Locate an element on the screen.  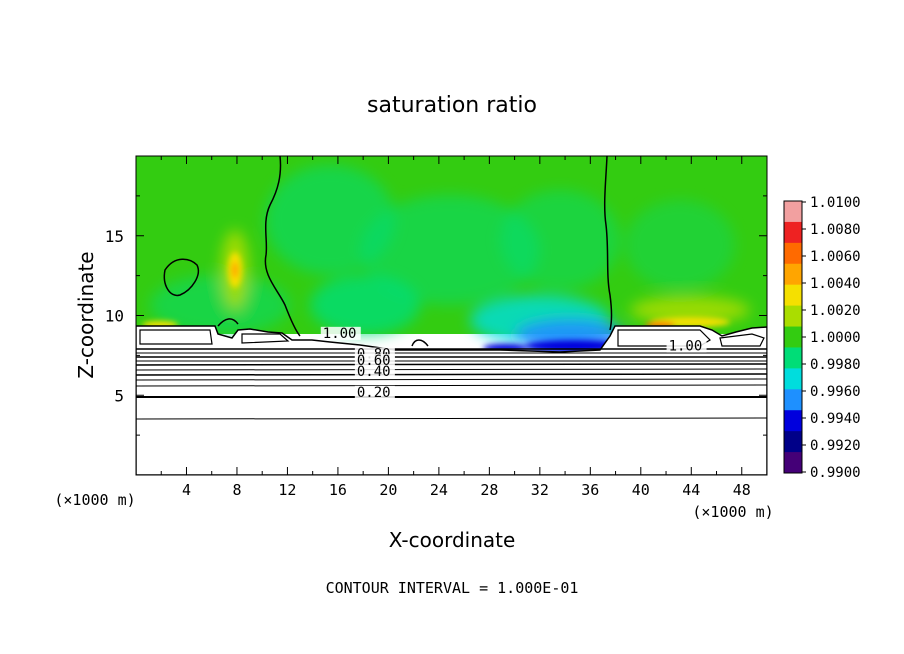
colorbar-label: 0.9980 is located at coordinates (835, 365).